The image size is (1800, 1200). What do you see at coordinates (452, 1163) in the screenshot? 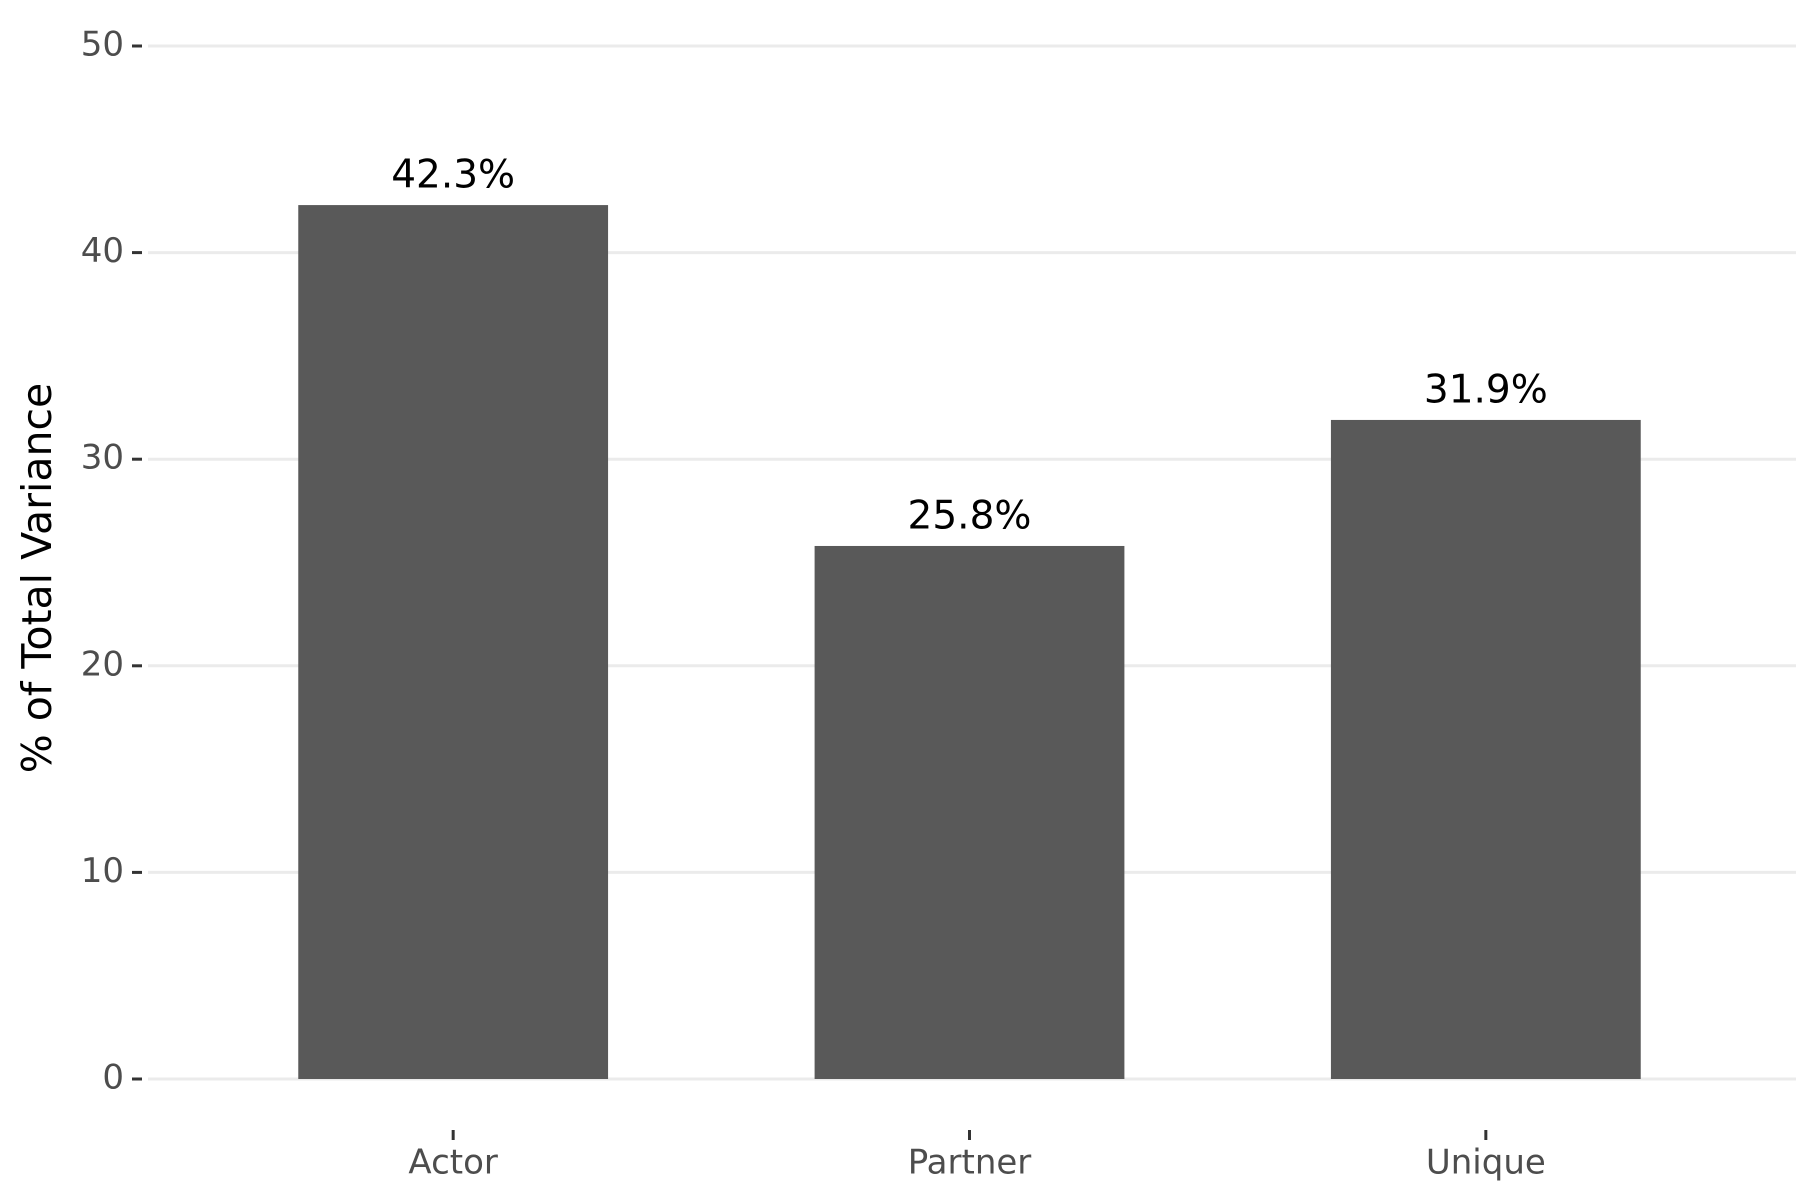
I see `x-tick-label: Actor` at bounding box center [452, 1163].